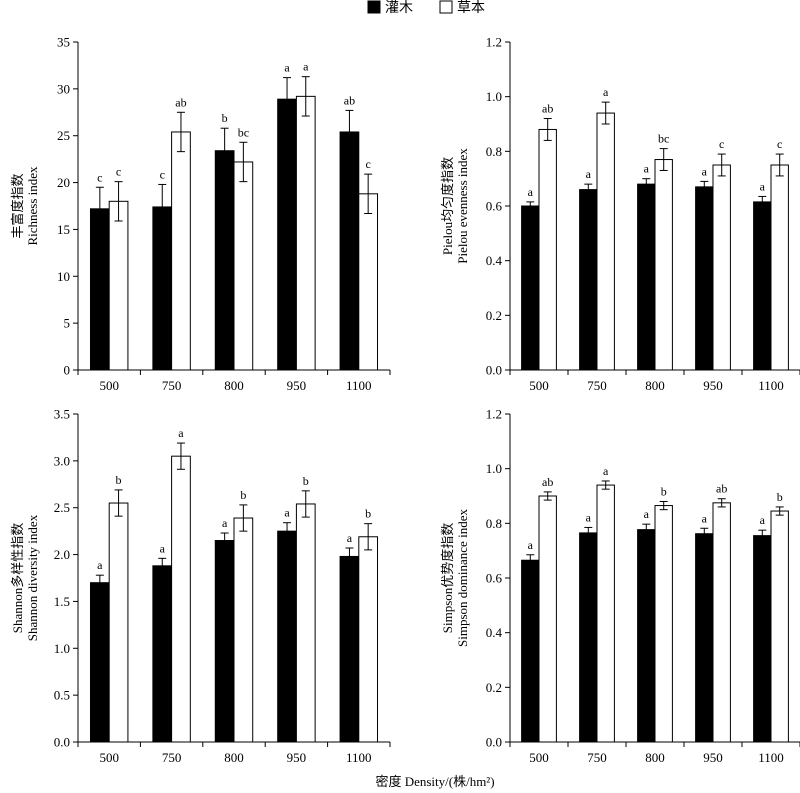 The image size is (800, 793). What do you see at coordinates (446, 7) in the screenshot?
I see `legend-swatch-herb` at bounding box center [446, 7].